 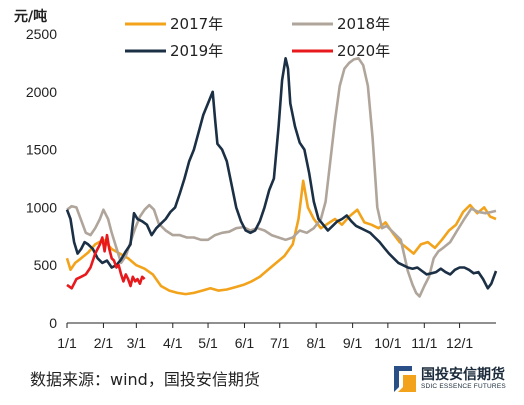 I want to click on y-tick-label: 2000, so click(x=41, y=92).